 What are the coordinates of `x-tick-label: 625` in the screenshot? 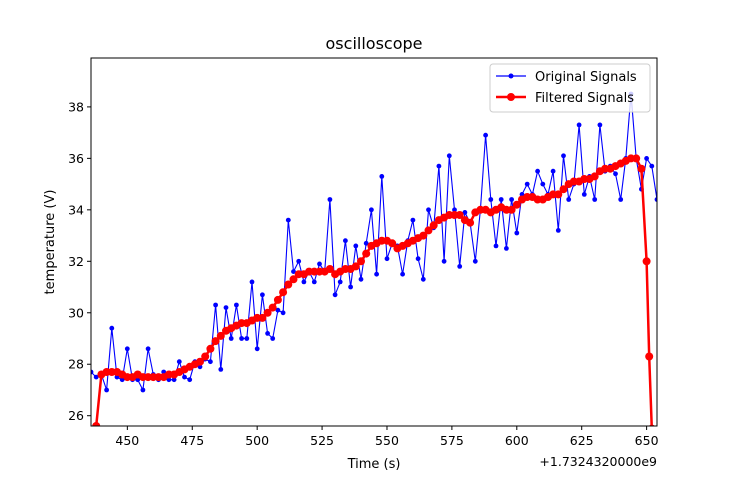 It's located at (582, 440).